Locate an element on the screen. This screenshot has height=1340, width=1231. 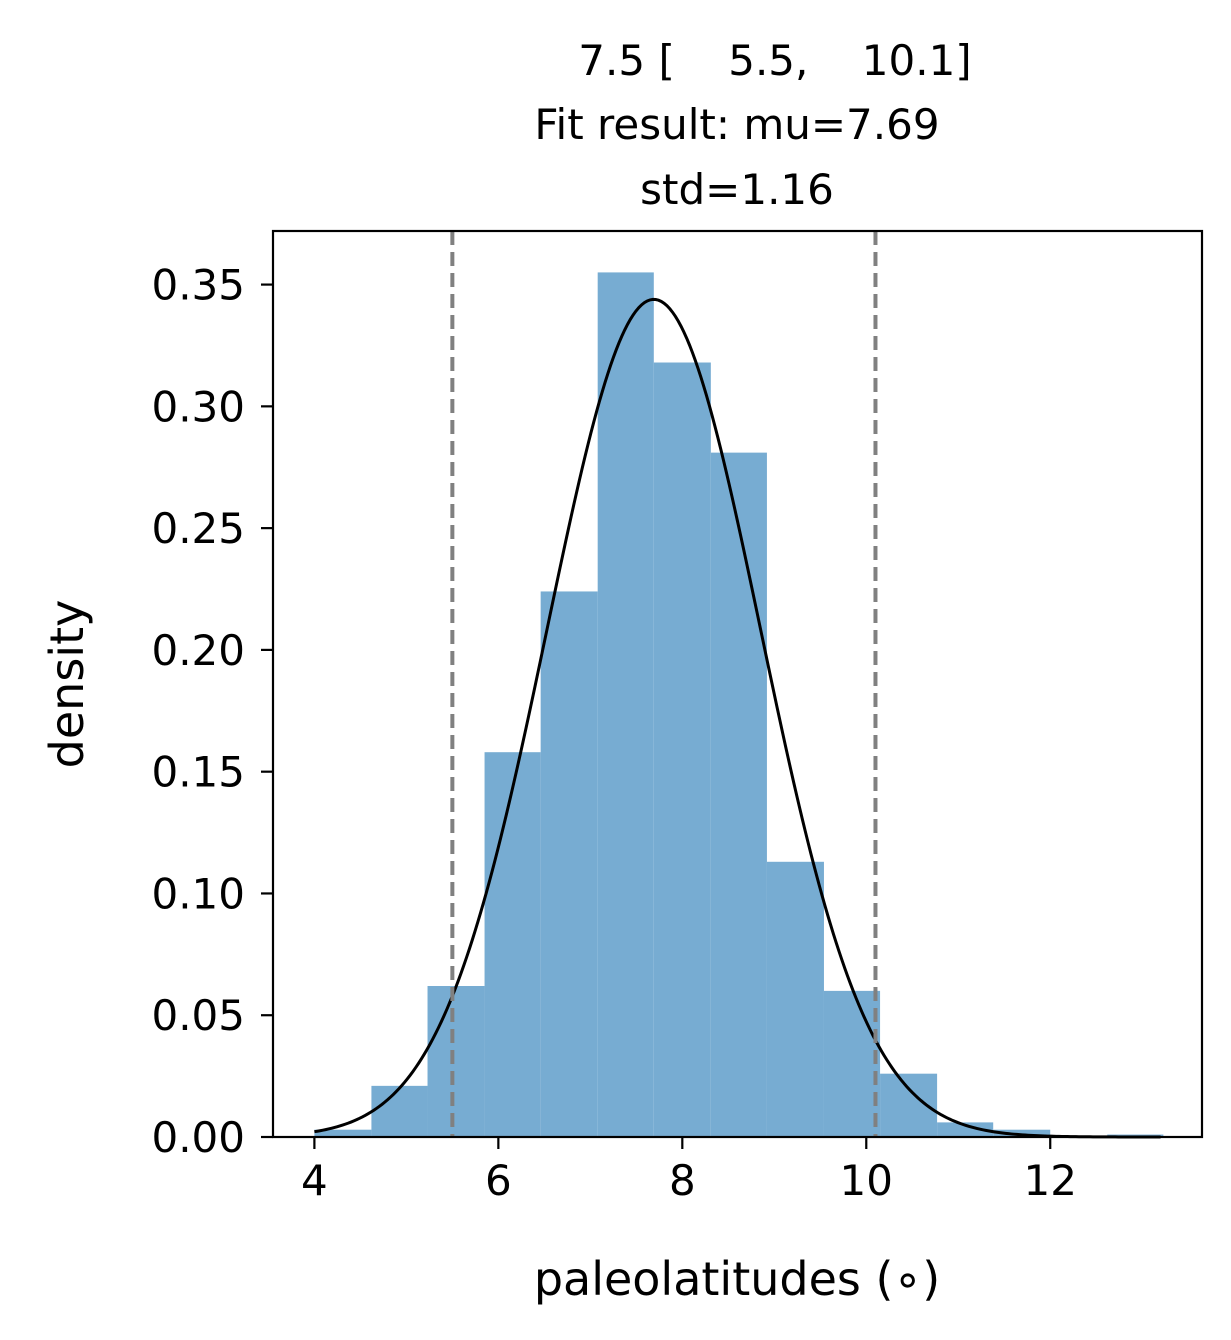
y-tick-label-3: 0.15 is located at coordinates (198, 772).